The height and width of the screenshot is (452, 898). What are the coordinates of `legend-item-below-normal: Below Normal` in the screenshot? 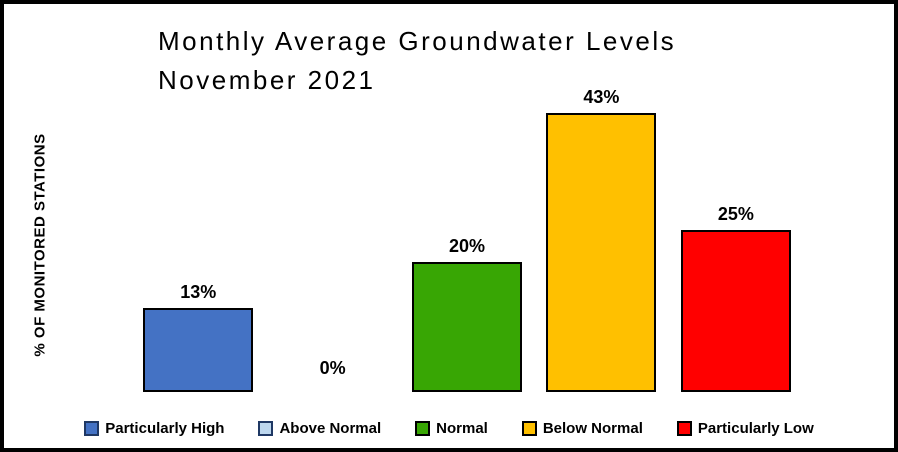 It's located at (582, 428).